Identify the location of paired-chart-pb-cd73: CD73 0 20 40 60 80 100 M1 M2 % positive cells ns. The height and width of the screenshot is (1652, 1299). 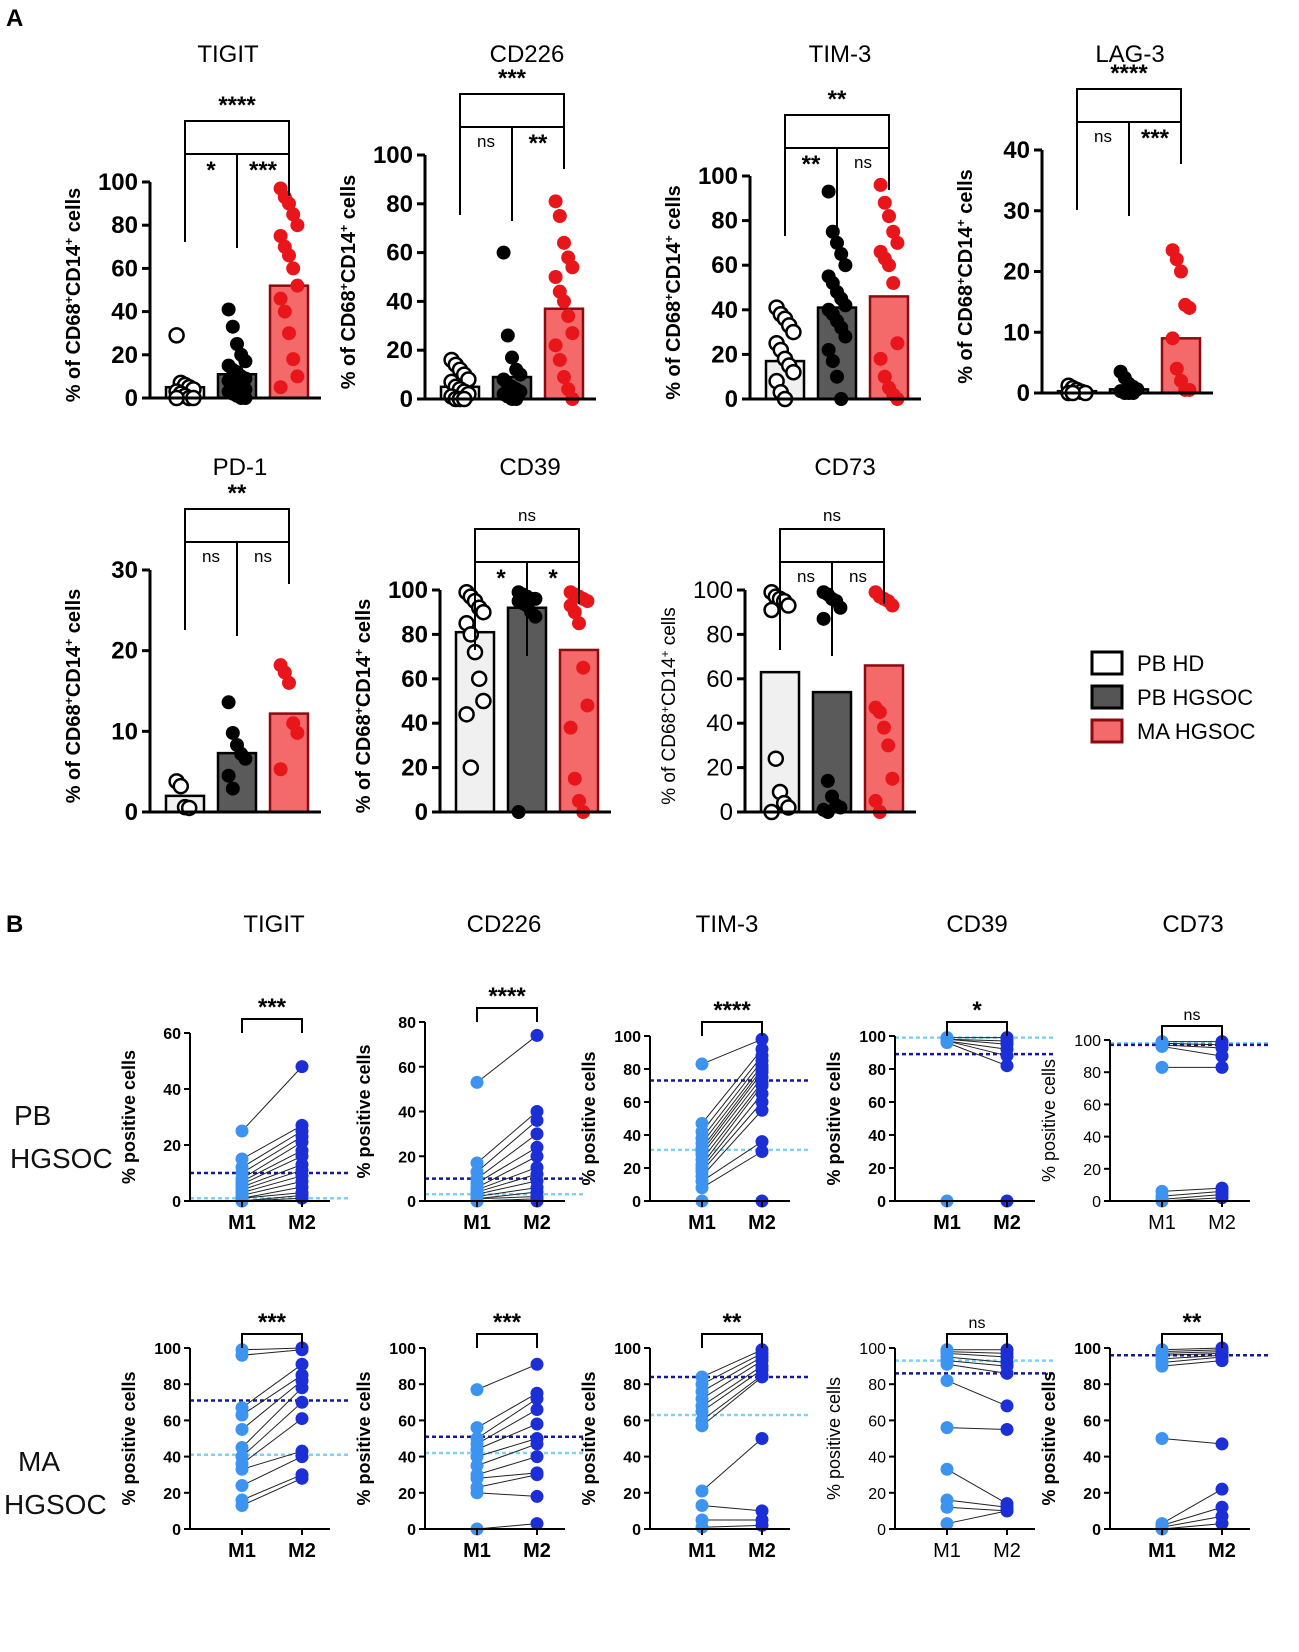
(1153, 1072).